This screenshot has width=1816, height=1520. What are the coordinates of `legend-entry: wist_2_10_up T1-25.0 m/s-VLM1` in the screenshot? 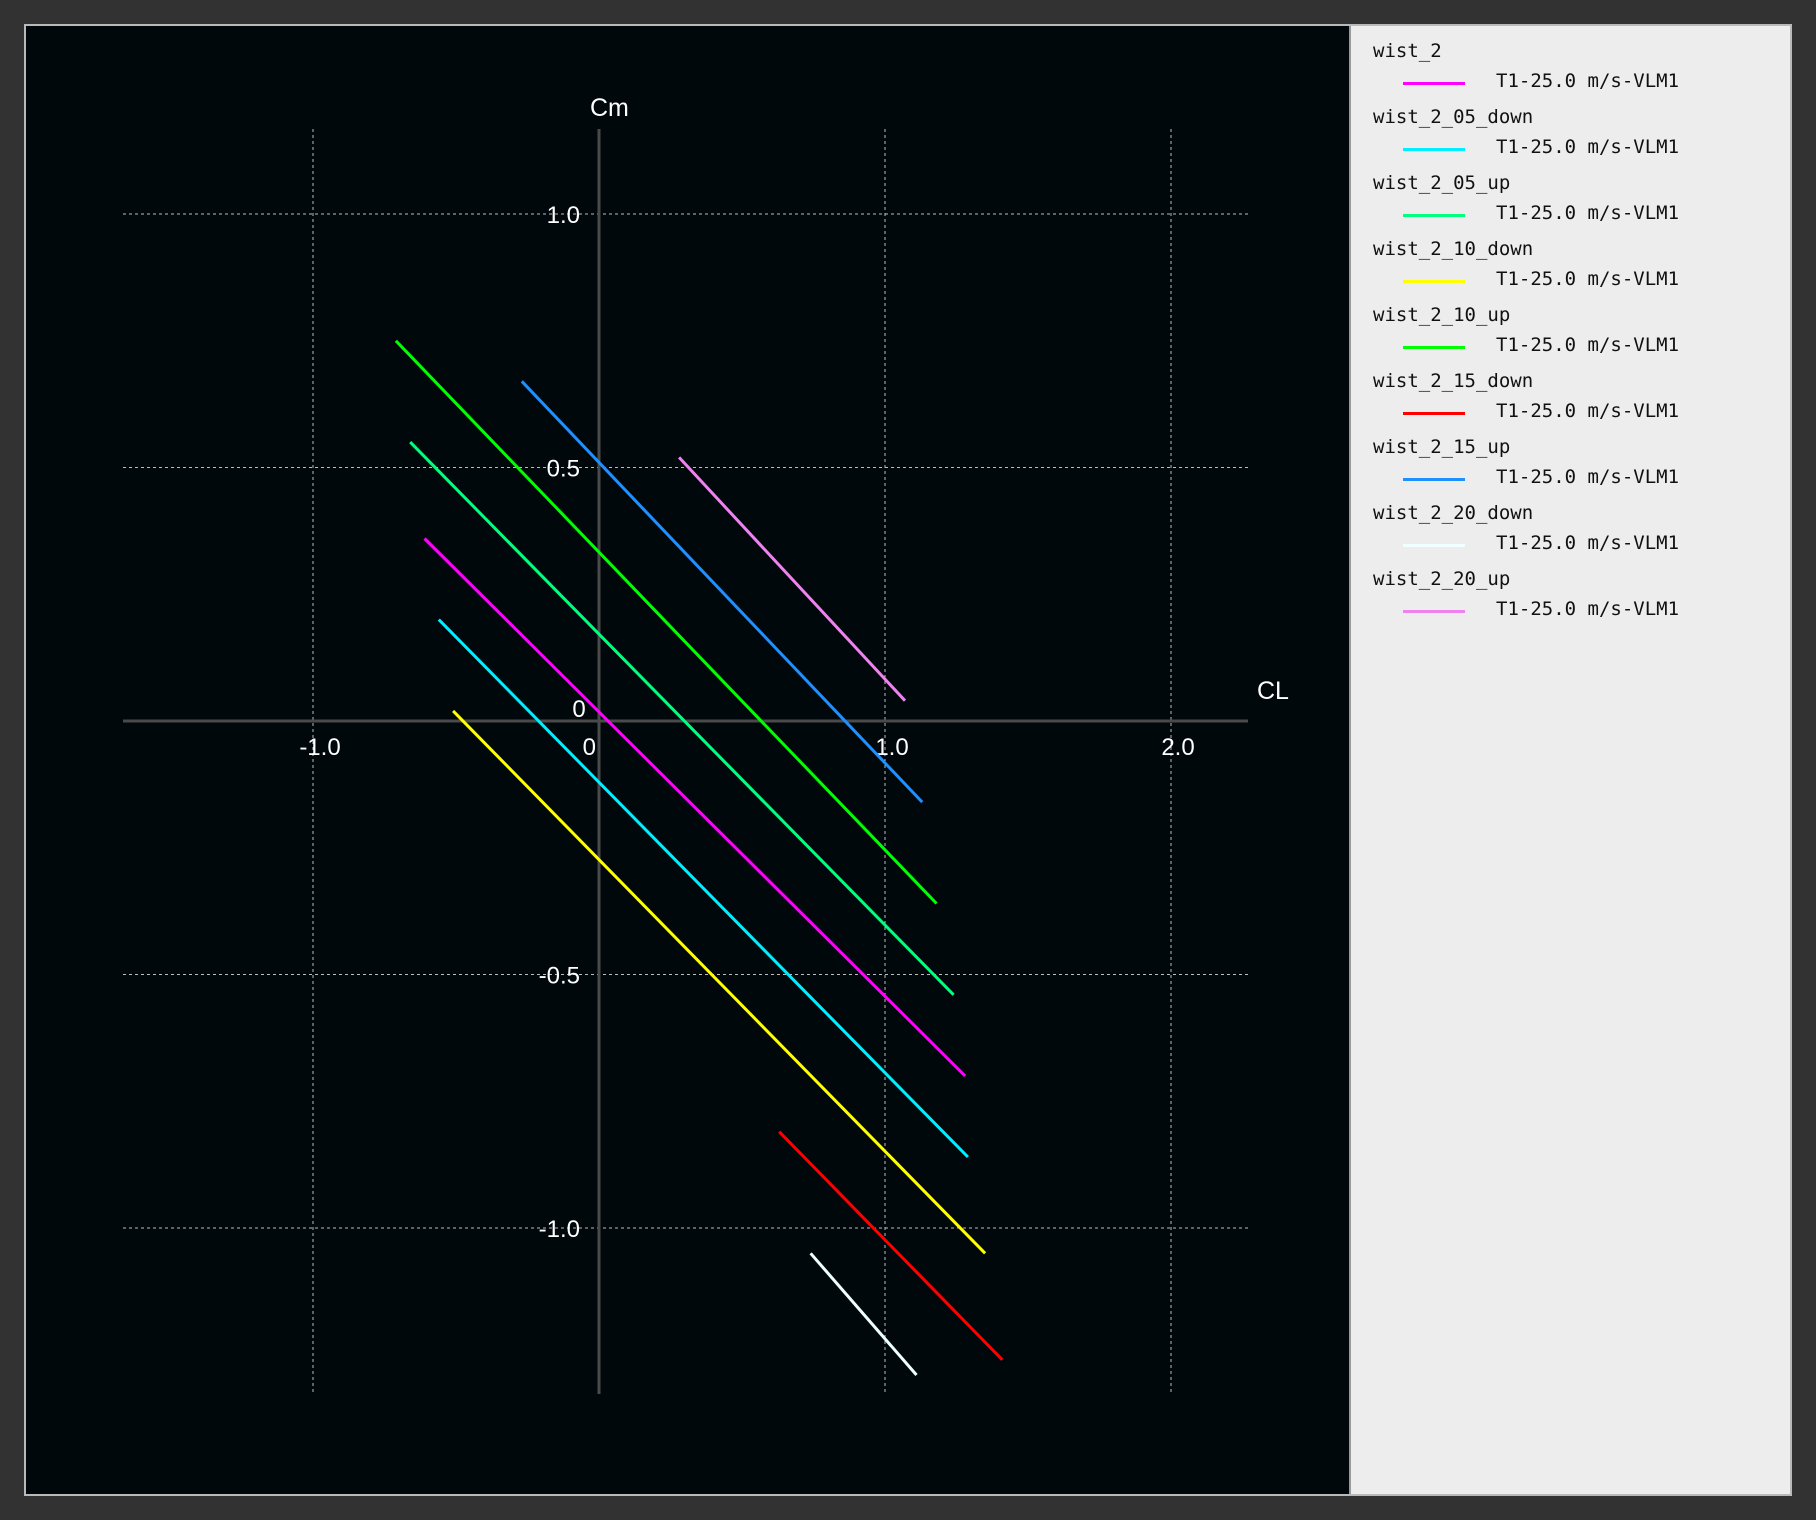 It's located at (1570, 334).